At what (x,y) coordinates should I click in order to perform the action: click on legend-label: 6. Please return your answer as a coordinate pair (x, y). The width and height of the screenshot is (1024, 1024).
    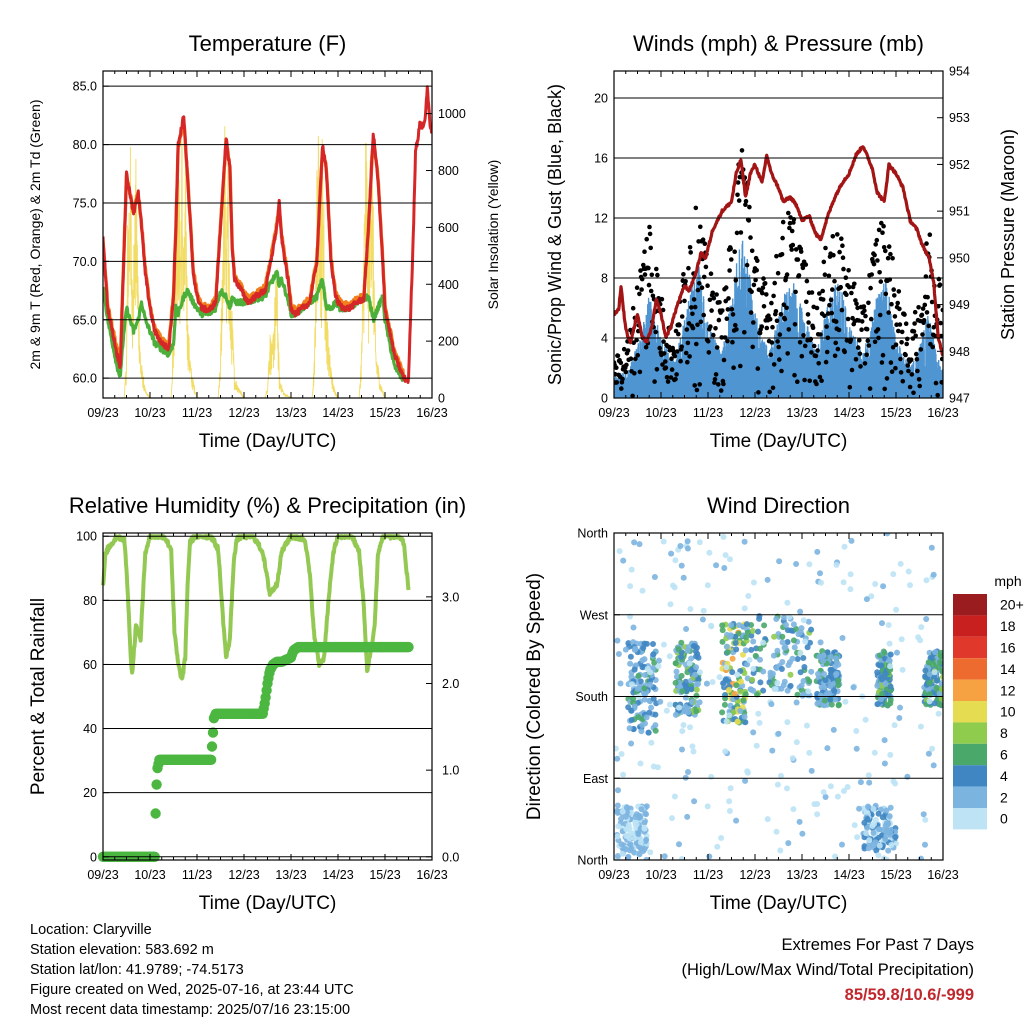
    Looking at the image, I should click on (1004, 755).